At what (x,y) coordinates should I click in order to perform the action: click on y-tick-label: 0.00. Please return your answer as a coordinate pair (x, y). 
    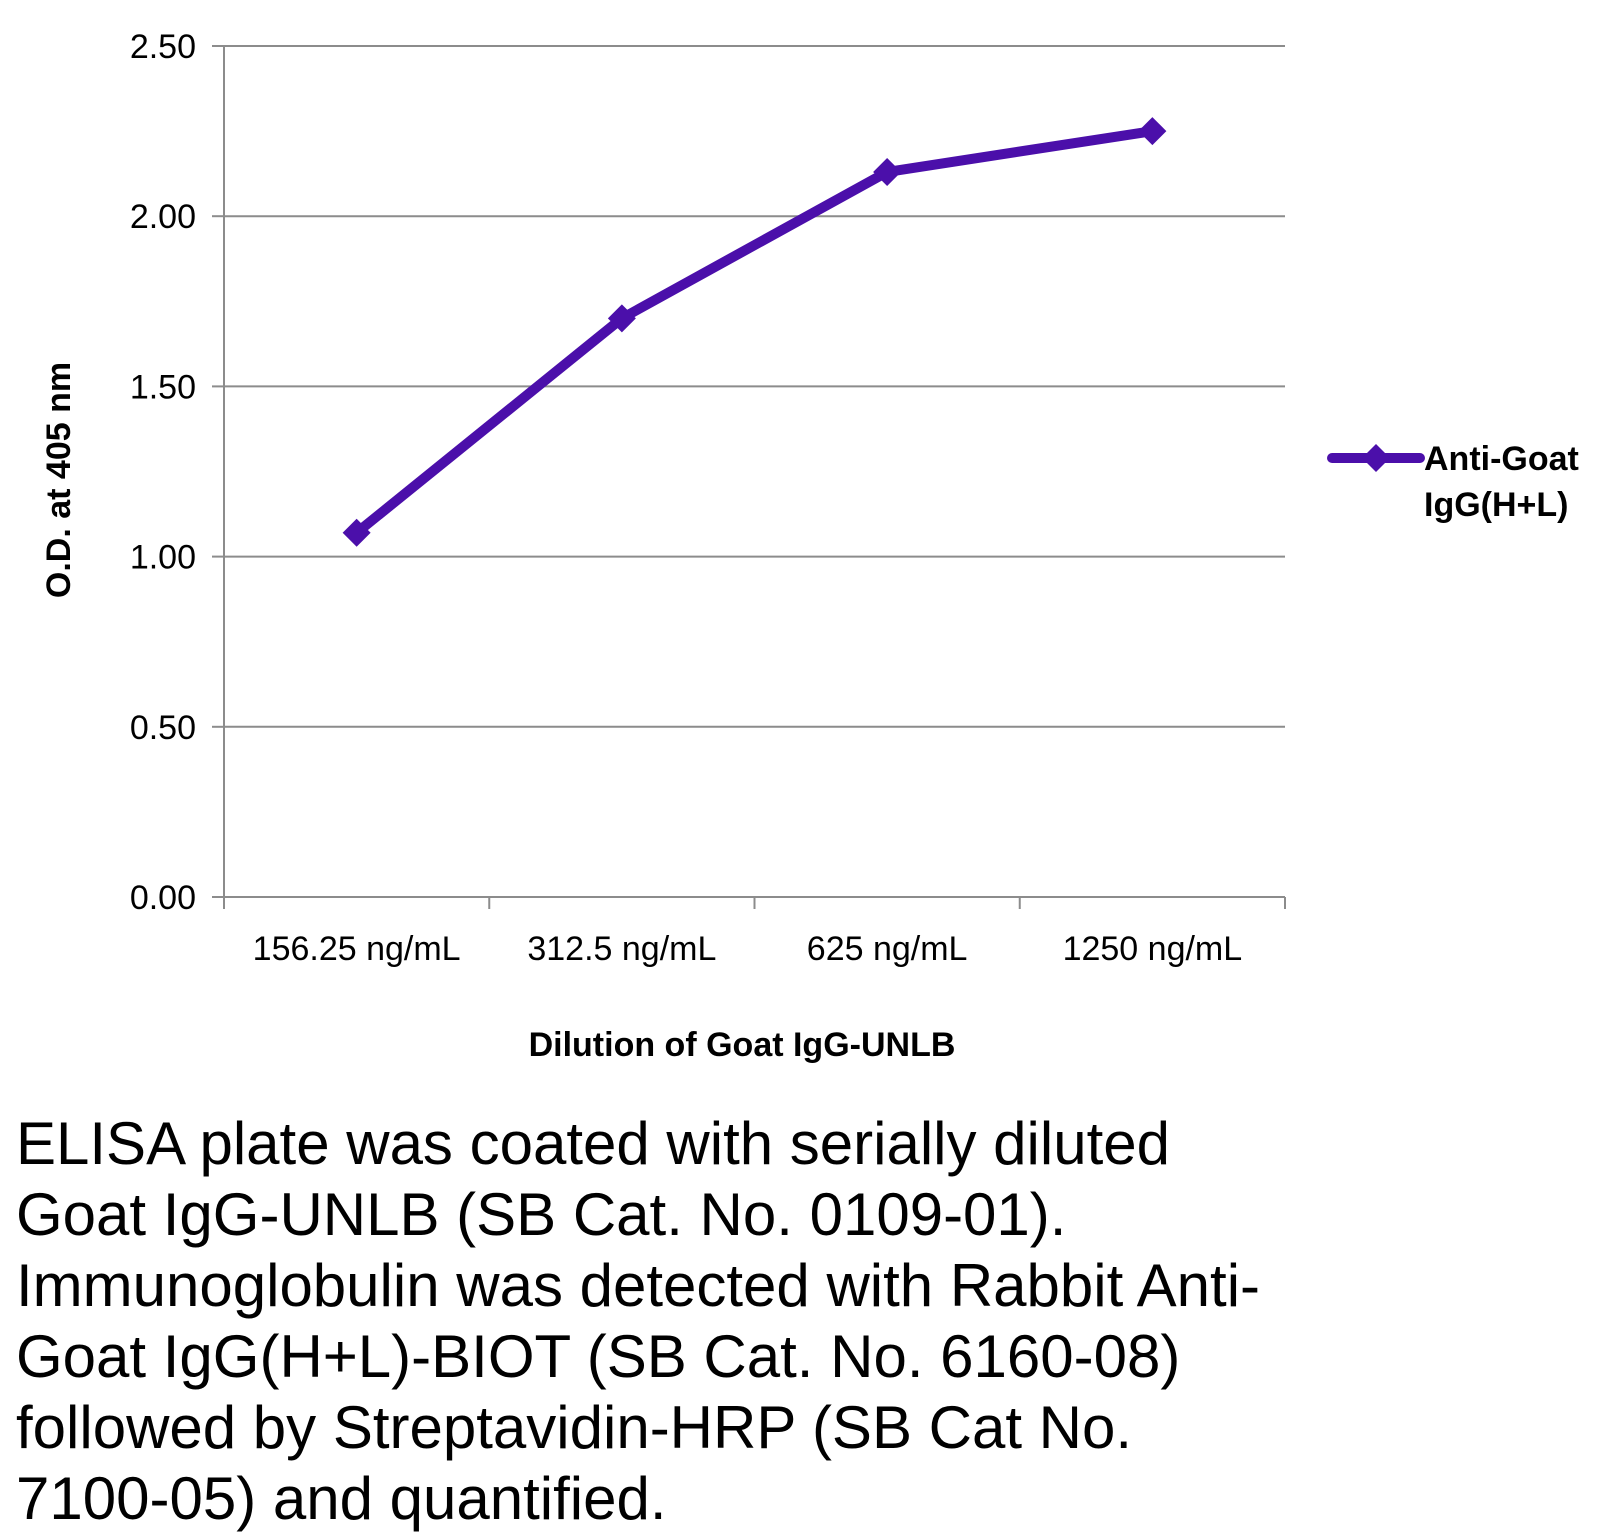
    Looking at the image, I should click on (163, 898).